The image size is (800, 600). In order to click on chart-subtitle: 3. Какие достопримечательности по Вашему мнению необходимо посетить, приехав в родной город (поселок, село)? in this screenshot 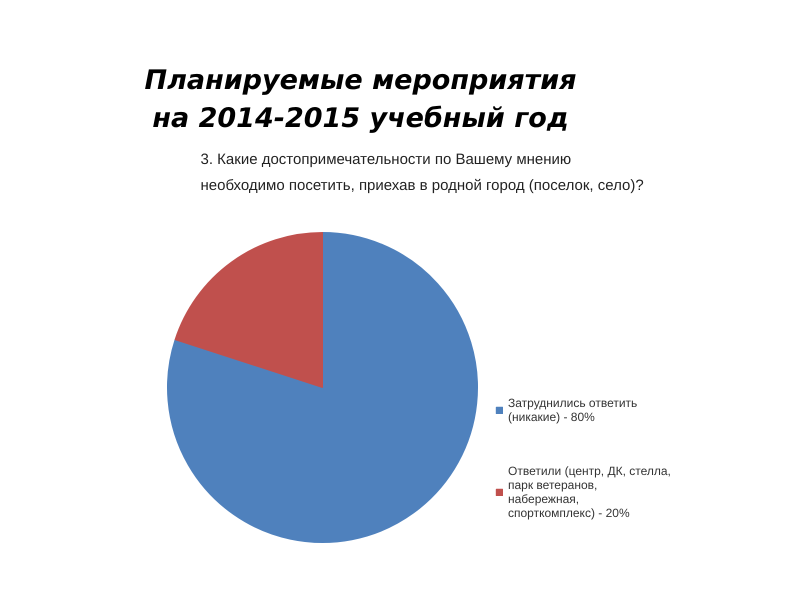, I will do `click(422, 172)`.